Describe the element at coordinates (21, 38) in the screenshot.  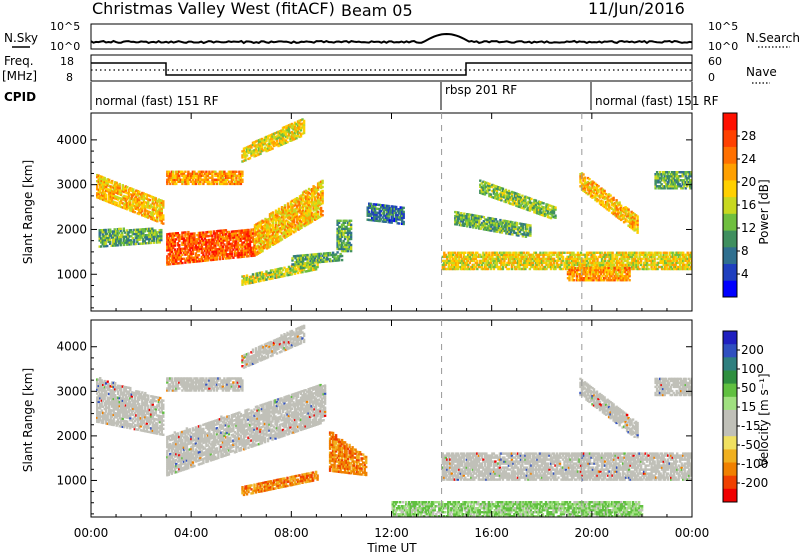
I see `nsky-label: N.Sky` at that location.